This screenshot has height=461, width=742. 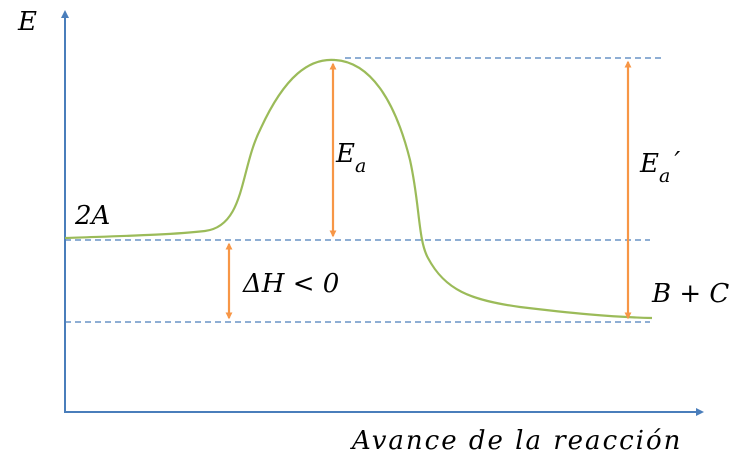 I want to click on activation-reverse-prime: ′, so click(x=677, y=162).